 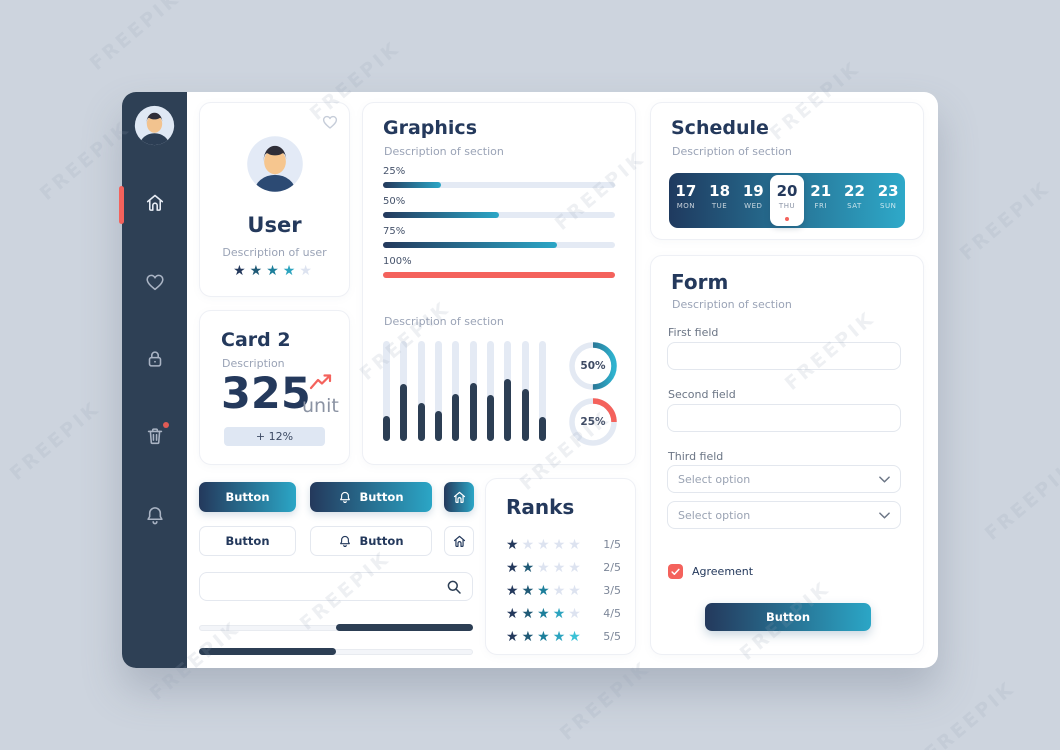 What do you see at coordinates (820, 206) in the screenshot?
I see `day-name: FRI` at bounding box center [820, 206].